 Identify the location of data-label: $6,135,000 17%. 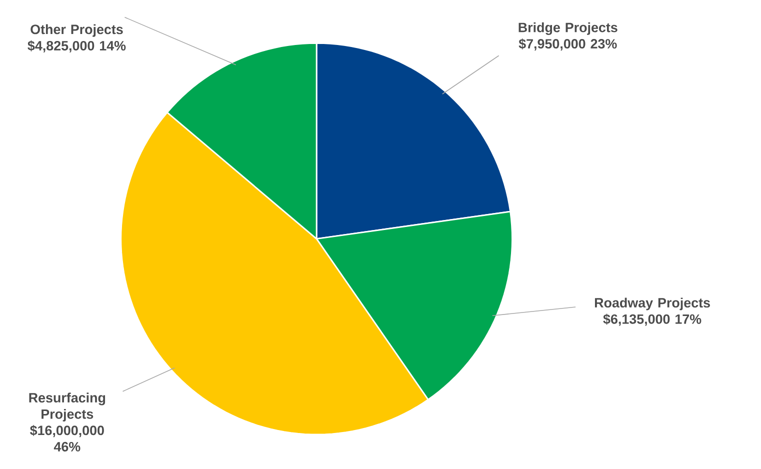
(652, 320).